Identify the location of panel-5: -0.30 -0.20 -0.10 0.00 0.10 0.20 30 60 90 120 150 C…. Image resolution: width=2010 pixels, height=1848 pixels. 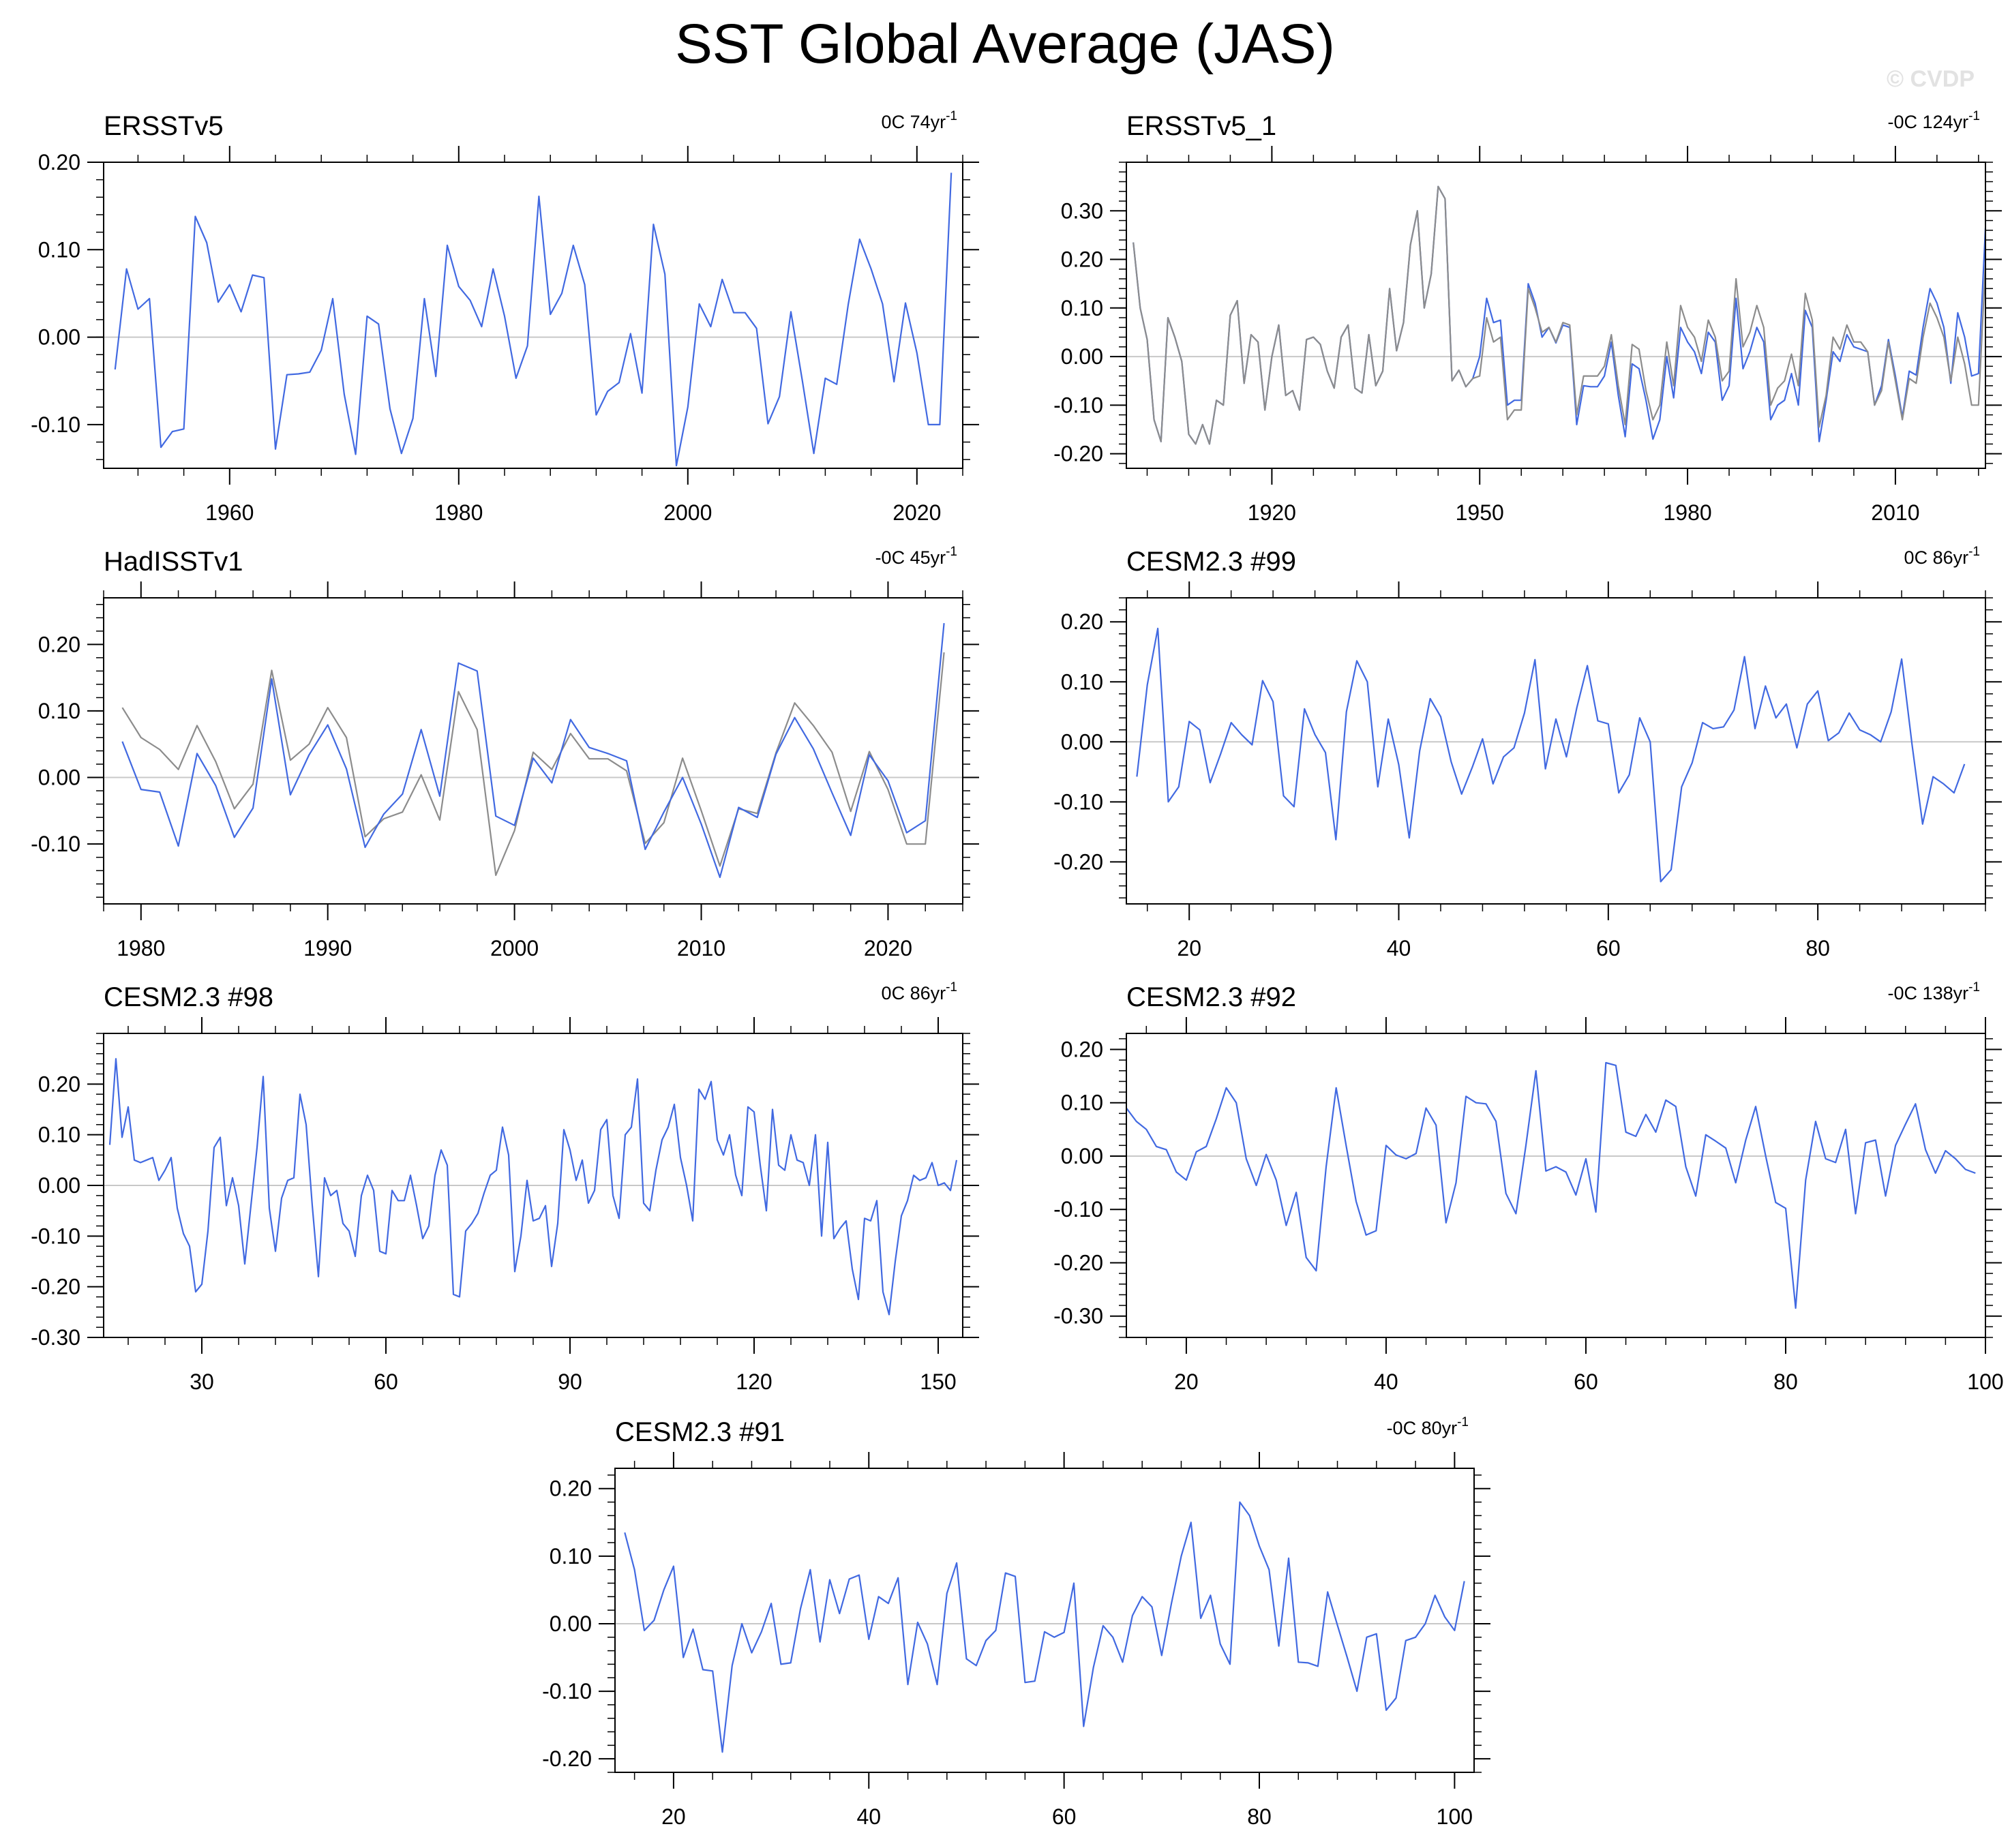
(505, 1187).